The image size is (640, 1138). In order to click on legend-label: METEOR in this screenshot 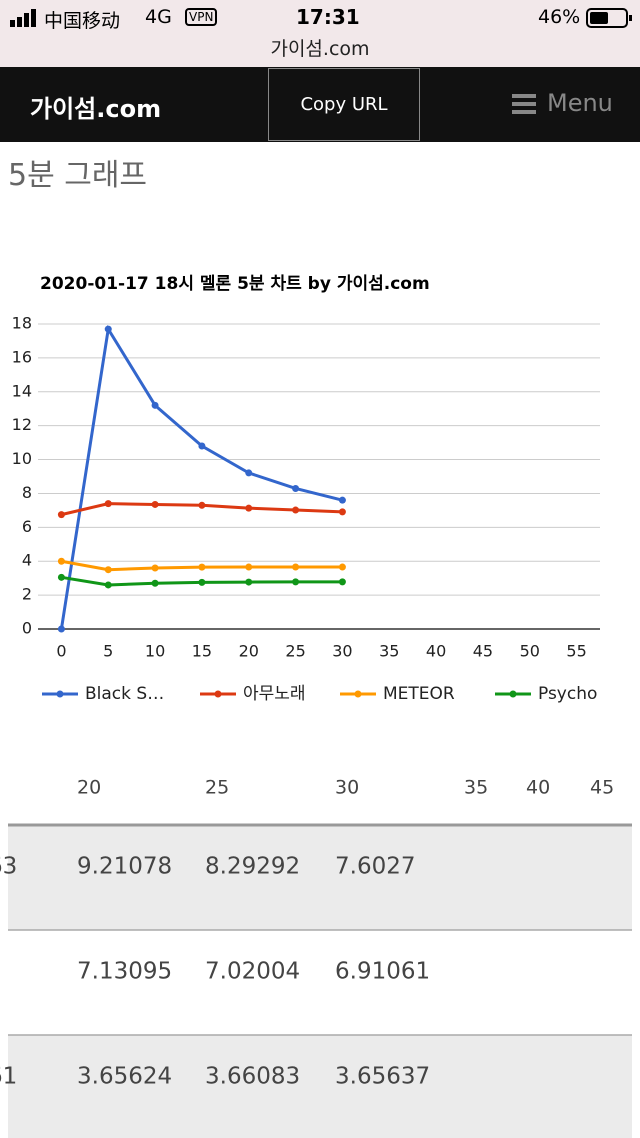, I will do `click(419, 694)`.